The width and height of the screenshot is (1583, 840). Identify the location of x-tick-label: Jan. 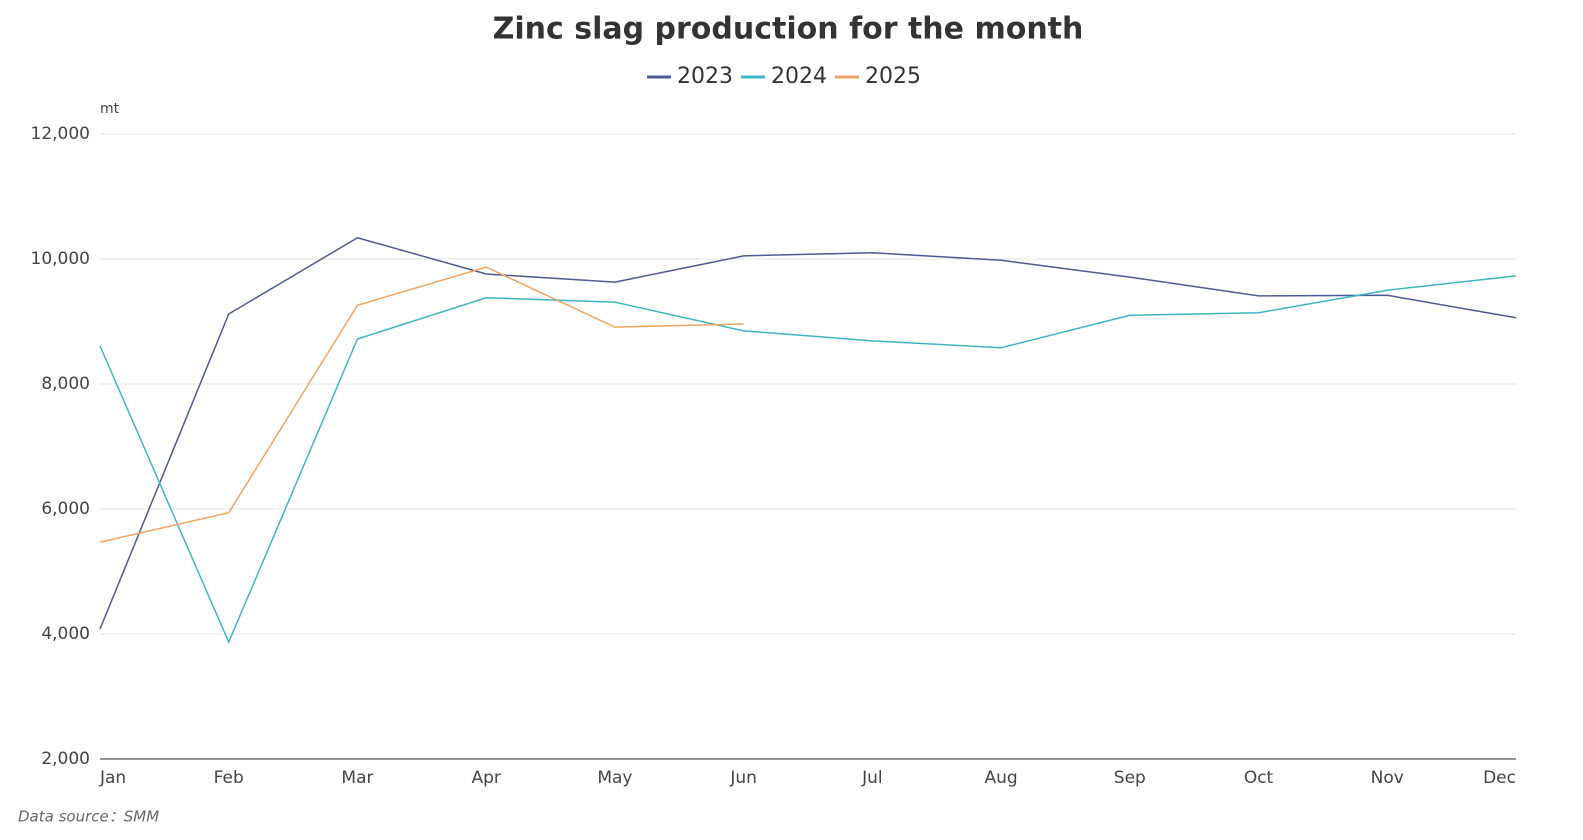
(112, 778).